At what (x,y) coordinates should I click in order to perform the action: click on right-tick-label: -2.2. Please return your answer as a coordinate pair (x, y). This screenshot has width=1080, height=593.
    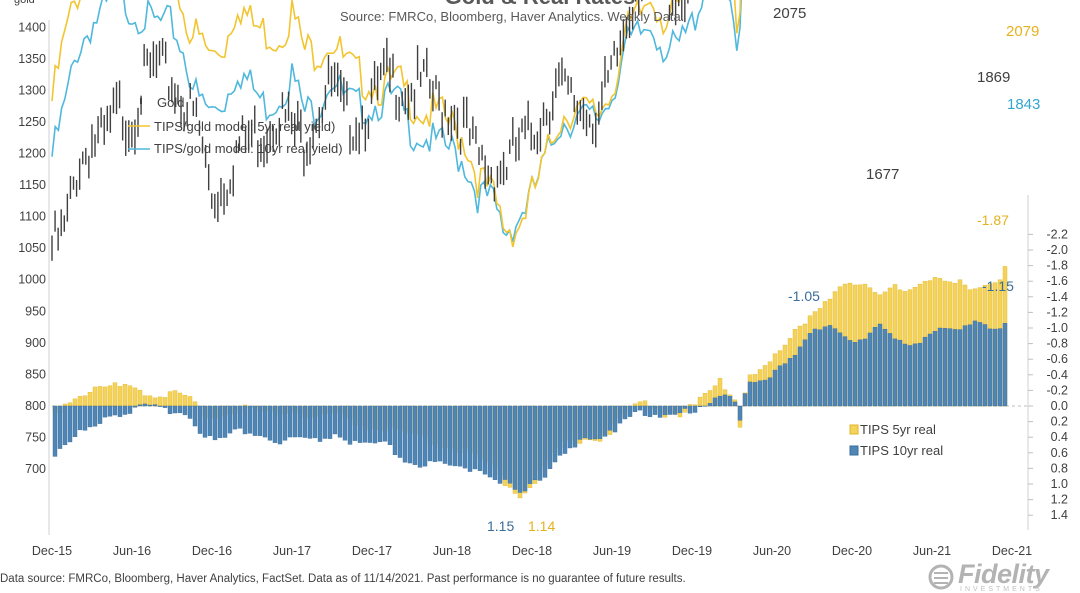
    Looking at the image, I should click on (1057, 234).